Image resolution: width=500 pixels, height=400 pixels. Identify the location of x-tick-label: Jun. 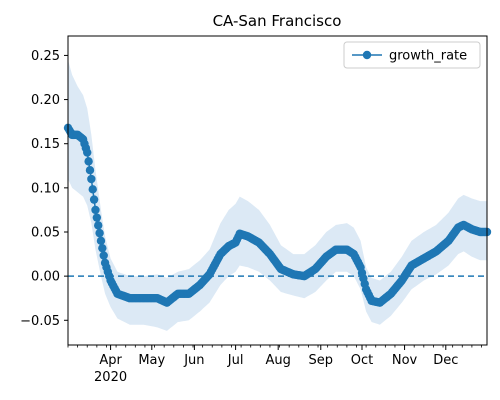
(193, 360).